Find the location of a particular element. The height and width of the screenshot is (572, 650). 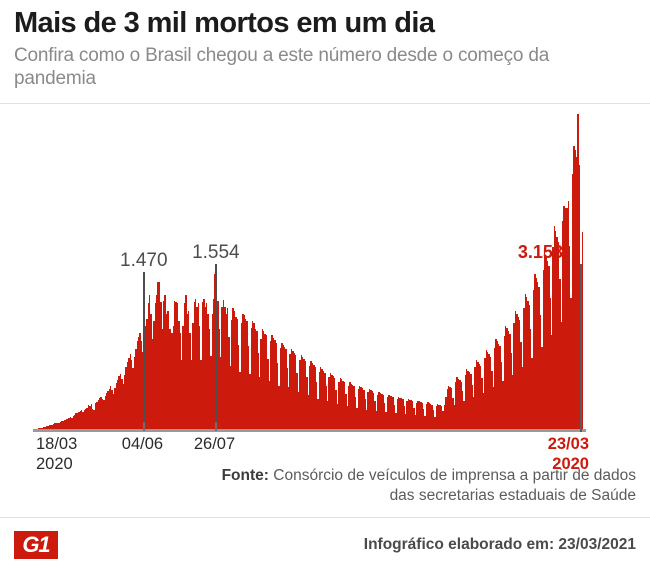

annotation-label-1554: 1.554 is located at coordinates (216, 253).